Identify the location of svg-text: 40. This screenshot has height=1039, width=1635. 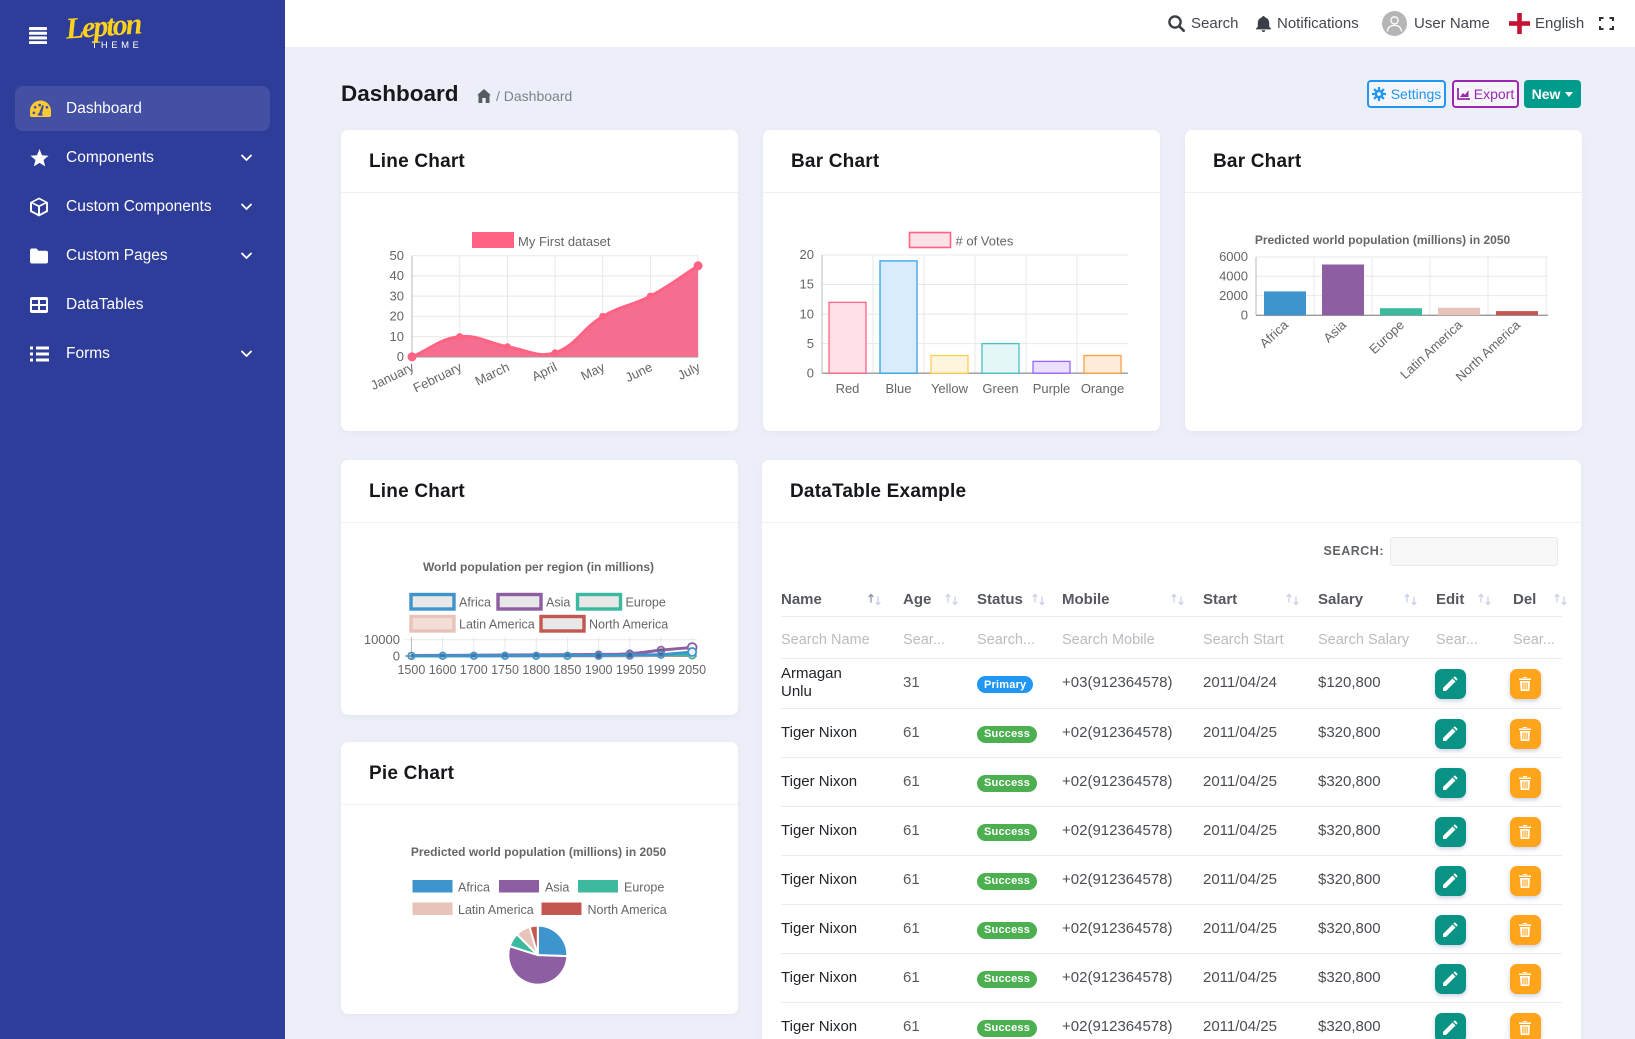
(397, 275).